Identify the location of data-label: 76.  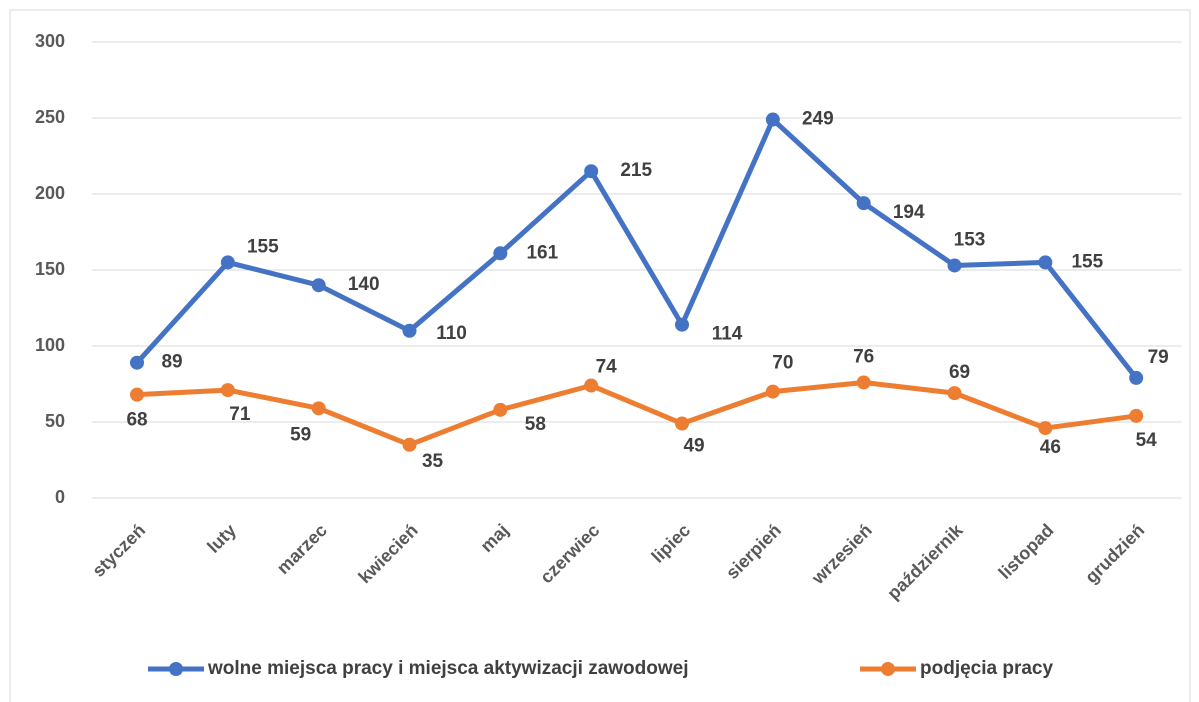
(863, 356).